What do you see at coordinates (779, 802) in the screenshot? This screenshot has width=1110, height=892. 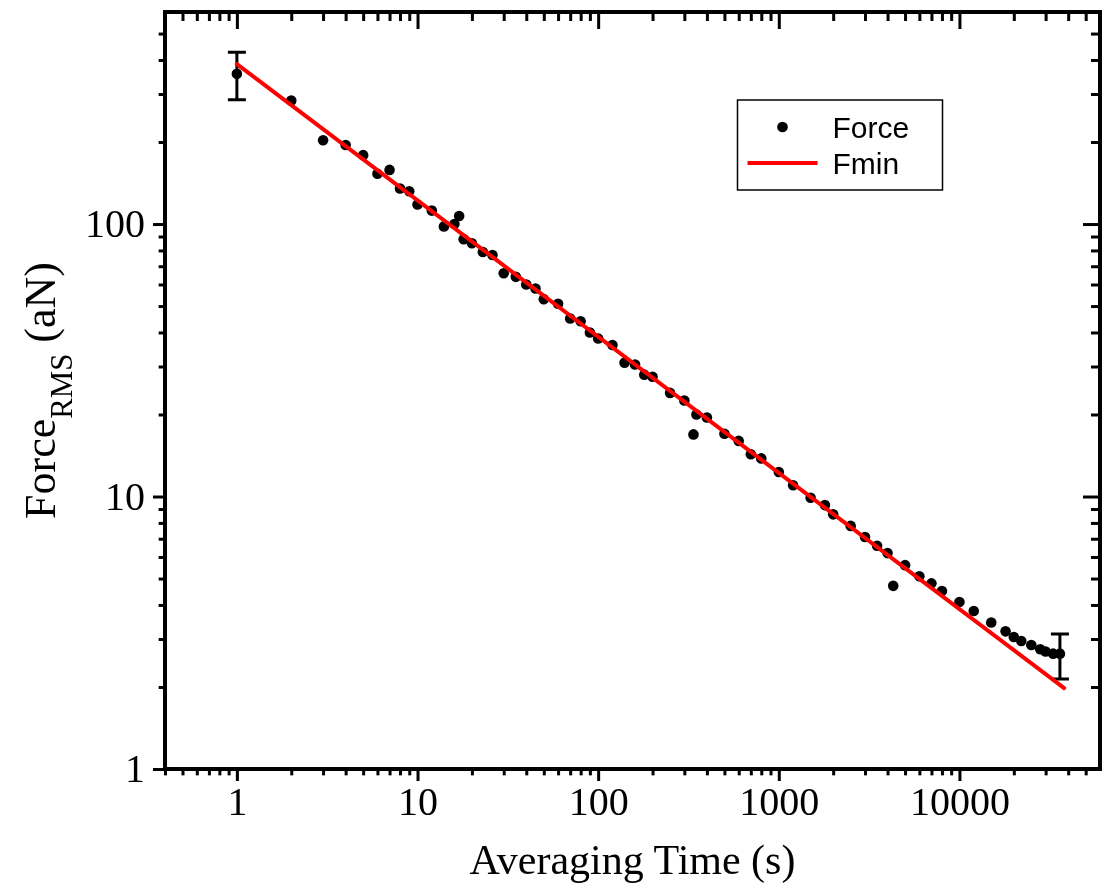 I see `x-tick-label: 1000` at bounding box center [779, 802].